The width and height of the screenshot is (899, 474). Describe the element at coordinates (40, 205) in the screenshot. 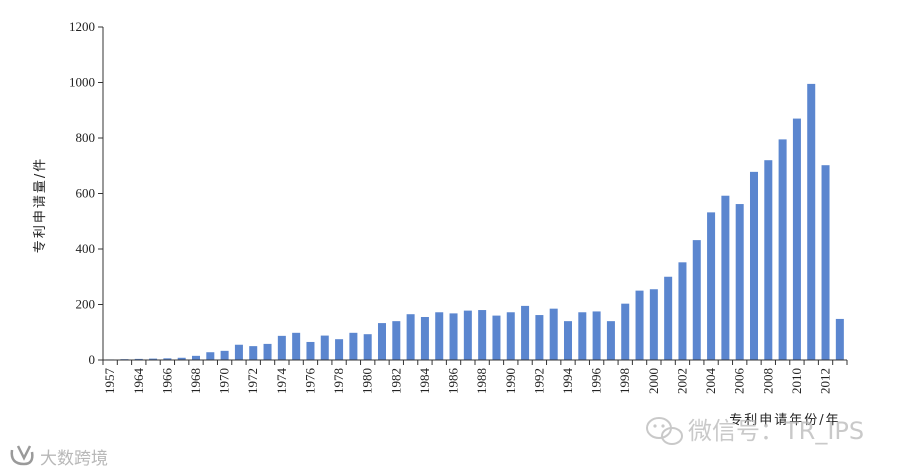

I see `y-axis-title: 专利申请量/件` at that location.